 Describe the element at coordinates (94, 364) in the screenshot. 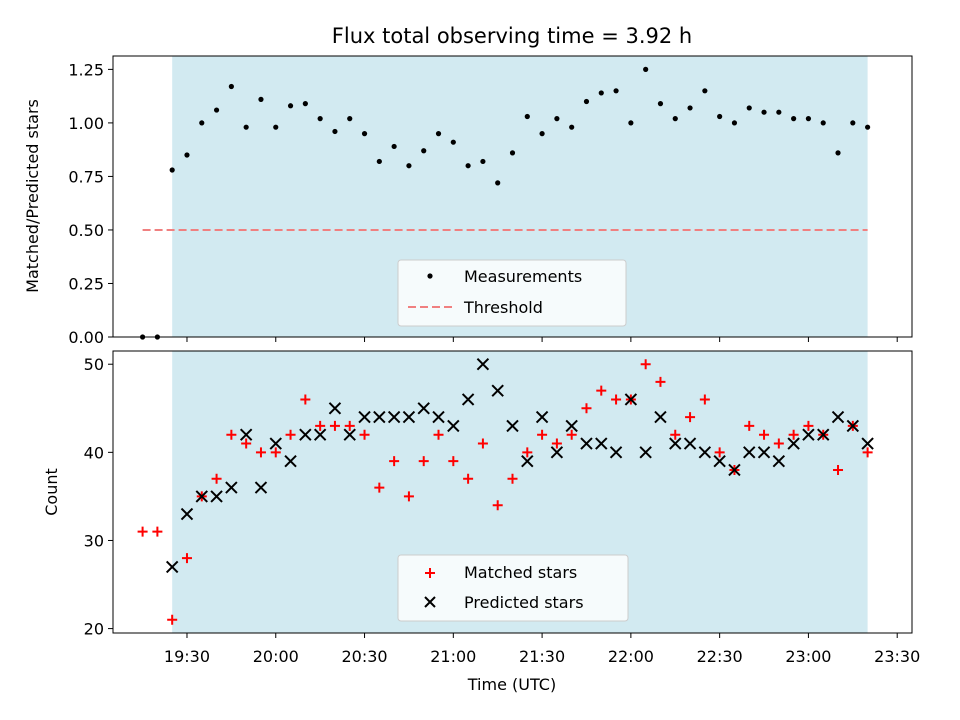

I see `star-count-y-tick-label: 50` at that location.